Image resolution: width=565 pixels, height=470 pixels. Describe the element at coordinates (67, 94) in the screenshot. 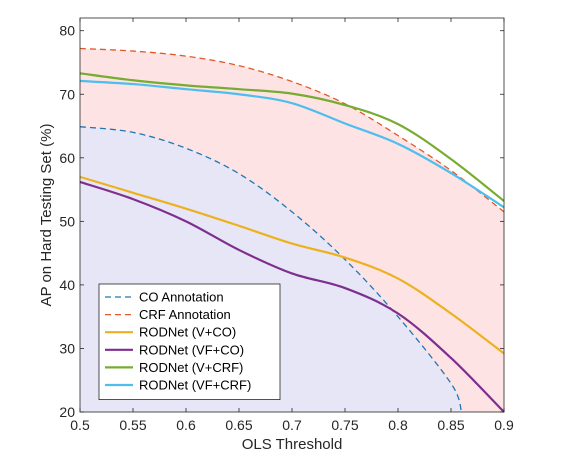

I see `y-tick-label: 70` at that location.